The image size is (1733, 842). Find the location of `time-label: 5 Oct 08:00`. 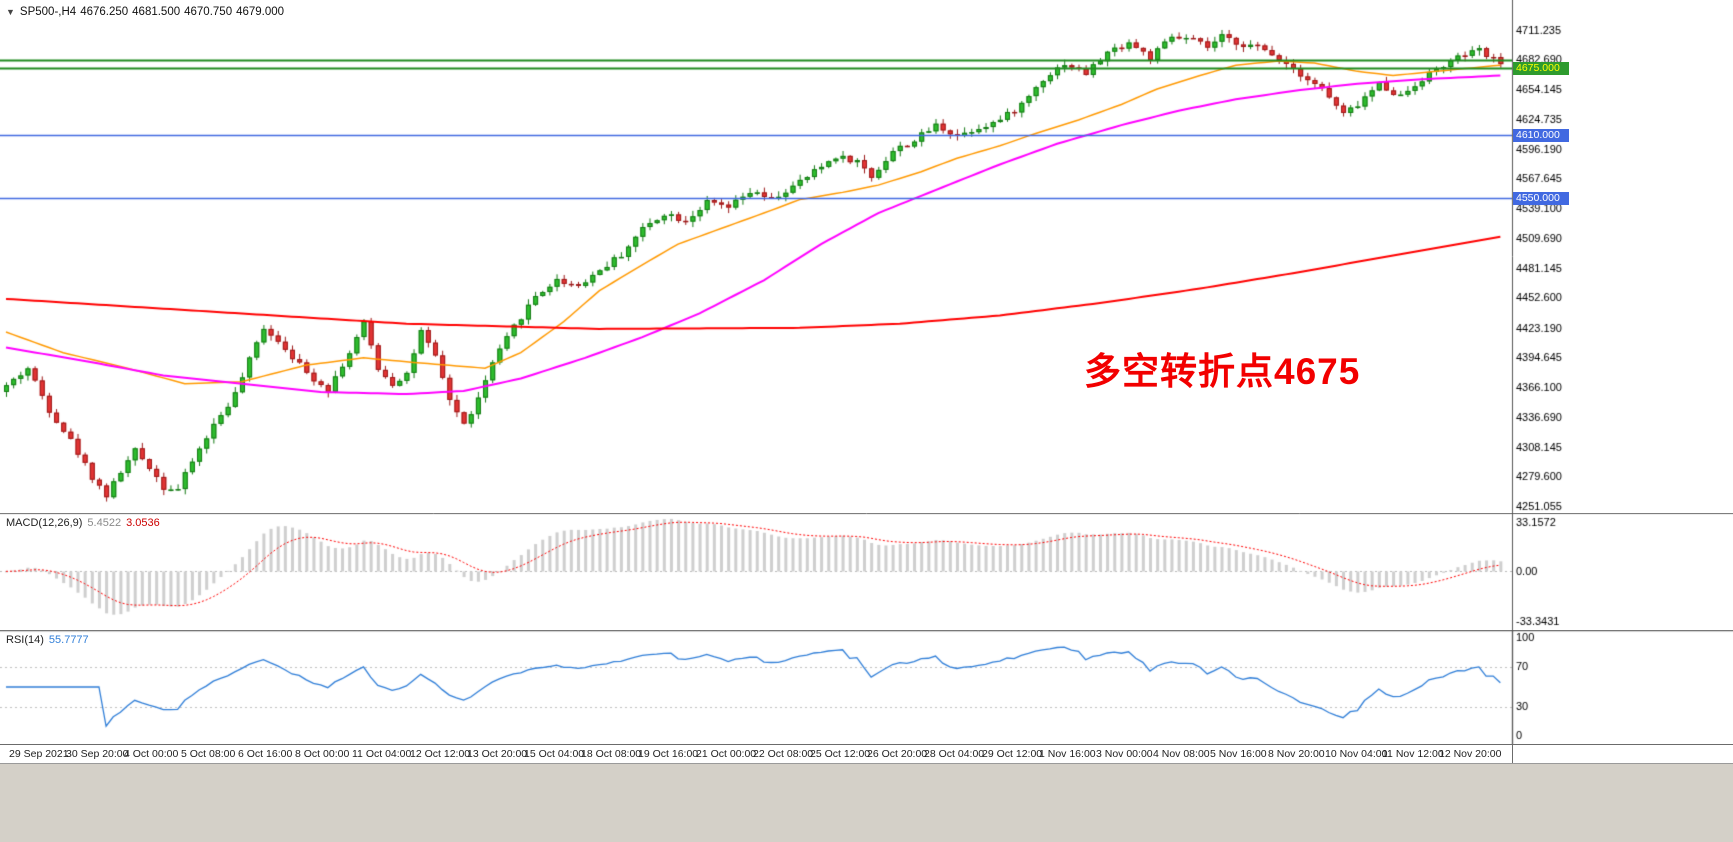

time-label: 5 Oct 08:00 is located at coordinates (208, 754).